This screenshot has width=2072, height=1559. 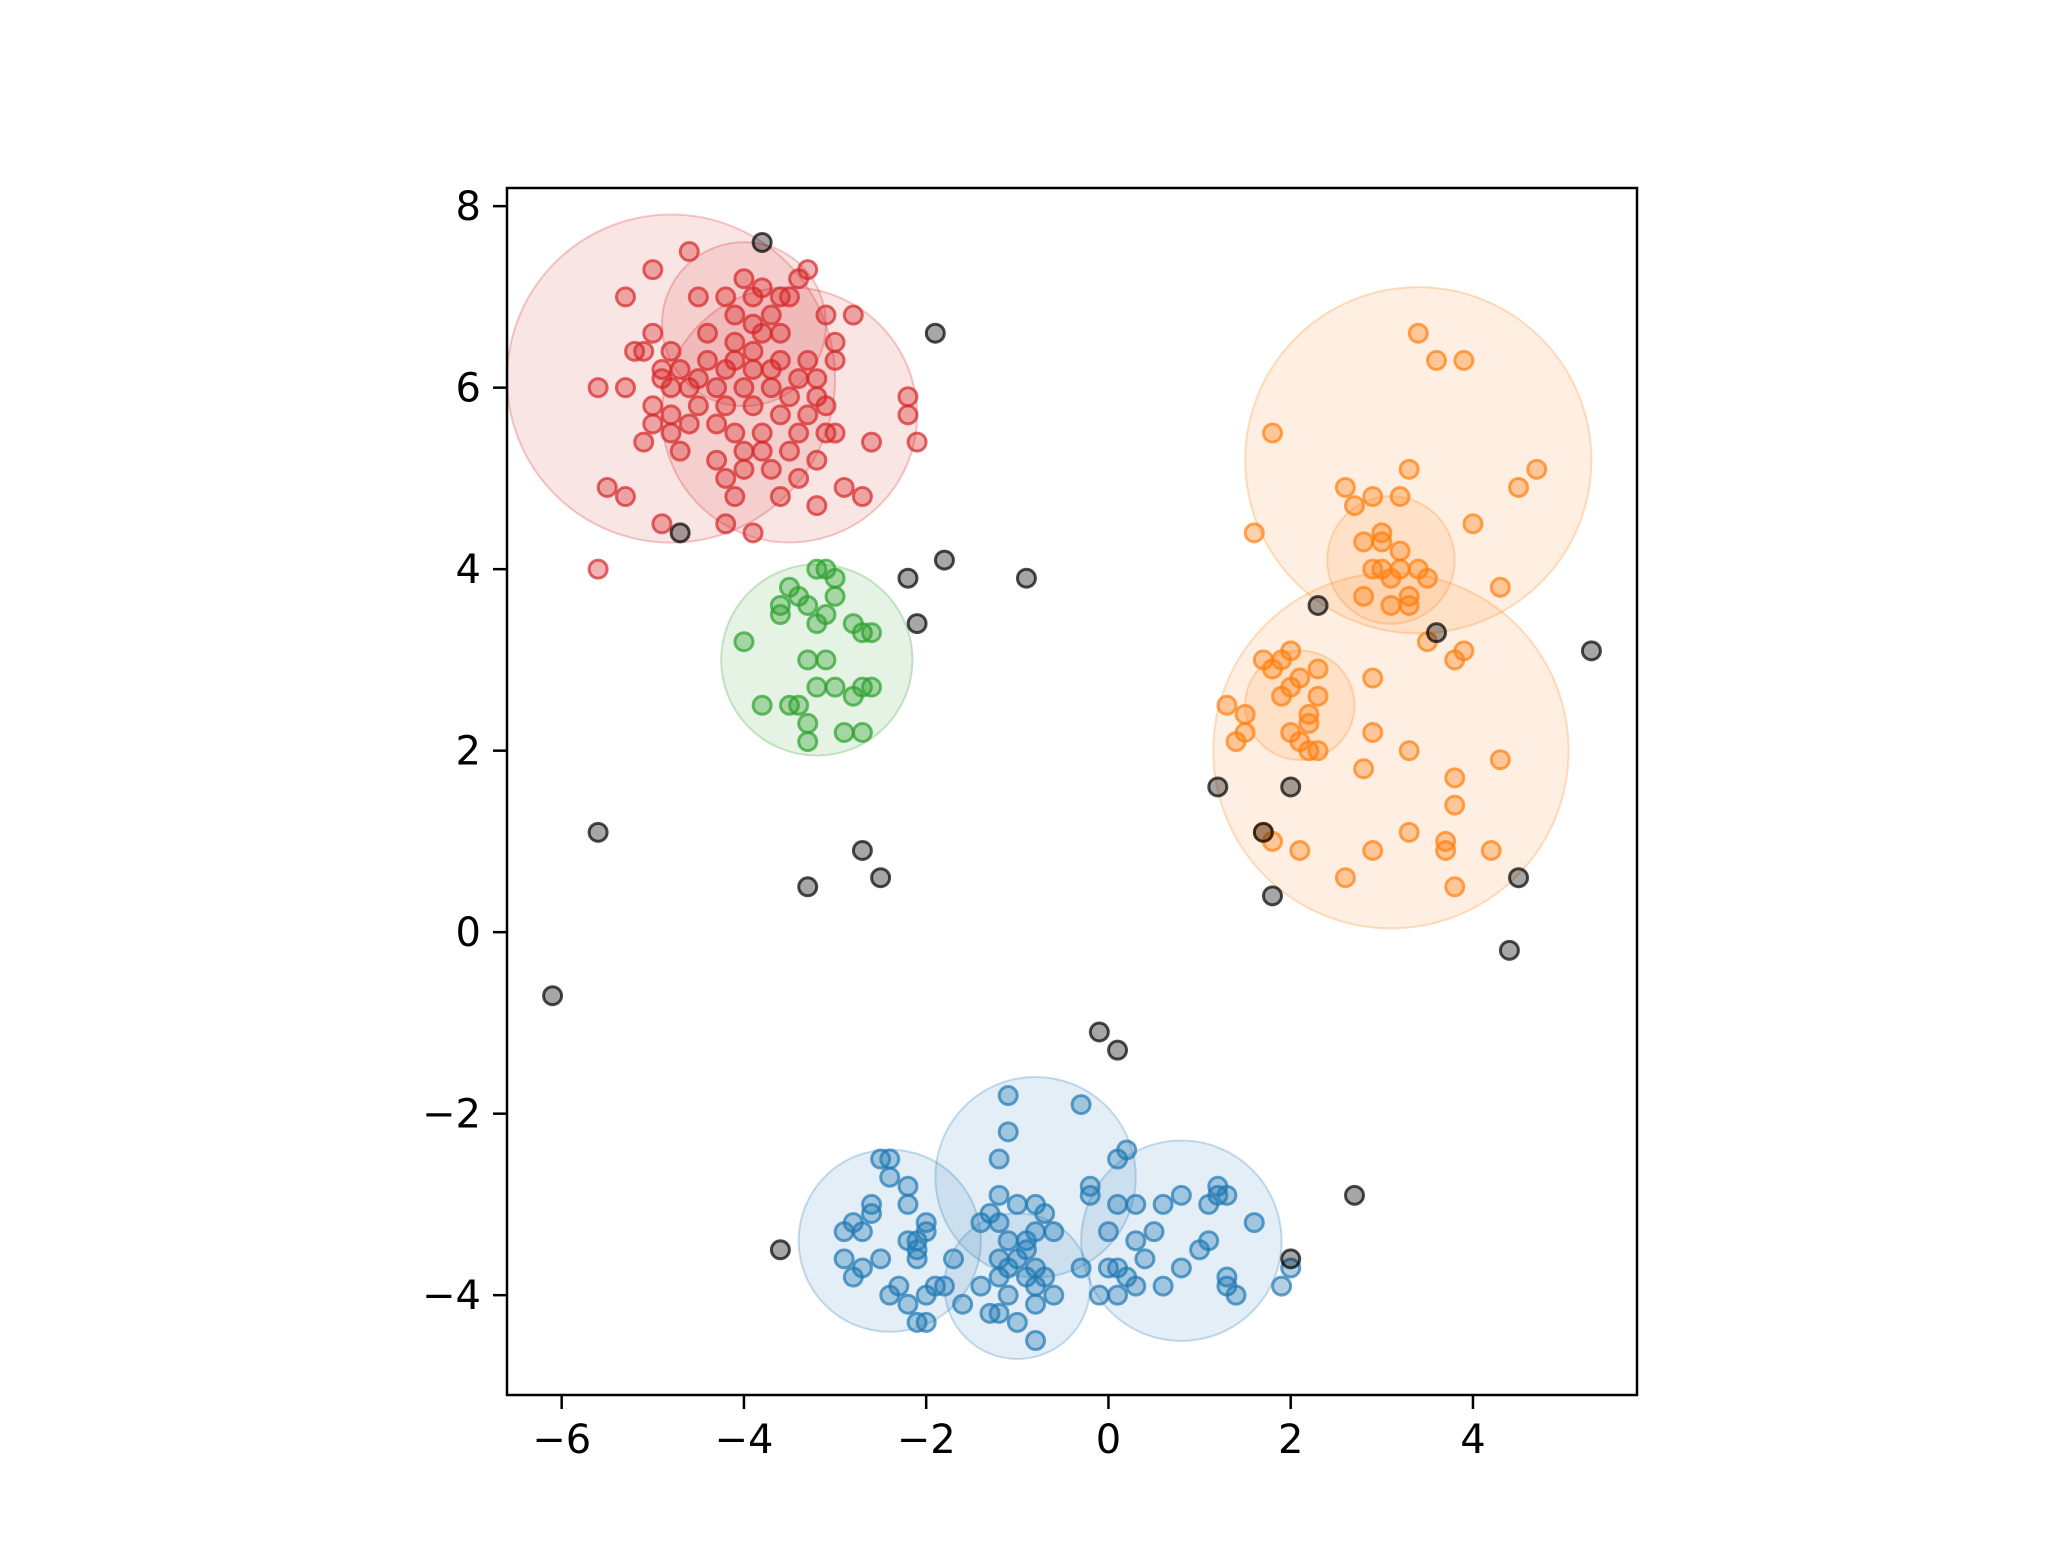 What do you see at coordinates (1108, 1440) in the screenshot?
I see `x-tick-label: 0` at bounding box center [1108, 1440].